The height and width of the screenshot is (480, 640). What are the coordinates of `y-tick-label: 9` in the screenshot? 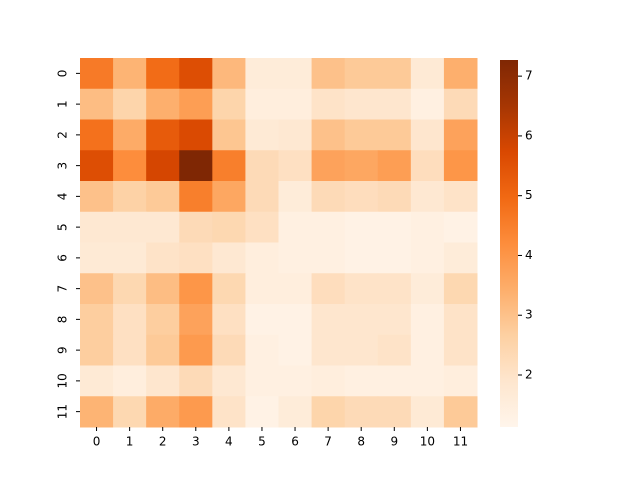 It's located at (63, 350).